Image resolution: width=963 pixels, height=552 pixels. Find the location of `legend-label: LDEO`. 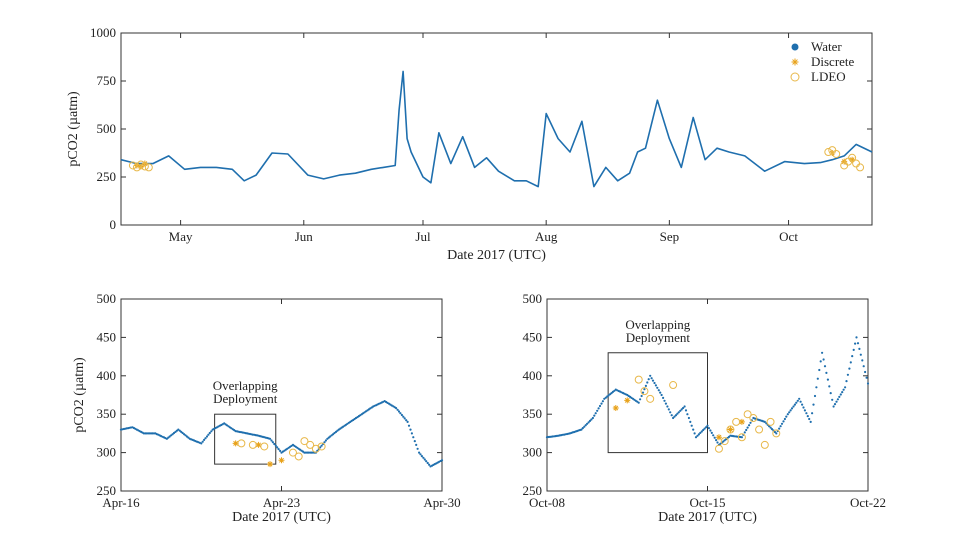

legend-label: LDEO is located at coordinates (828, 76).